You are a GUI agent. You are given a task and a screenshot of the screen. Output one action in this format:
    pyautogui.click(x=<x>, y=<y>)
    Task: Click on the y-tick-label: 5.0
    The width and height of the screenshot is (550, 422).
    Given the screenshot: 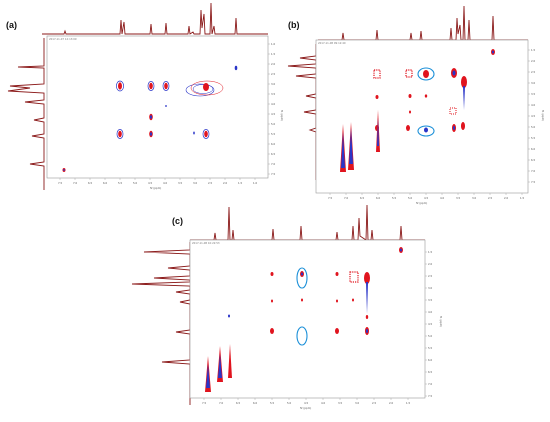 What is the action you would take?
    pyautogui.click(x=430, y=336)
    